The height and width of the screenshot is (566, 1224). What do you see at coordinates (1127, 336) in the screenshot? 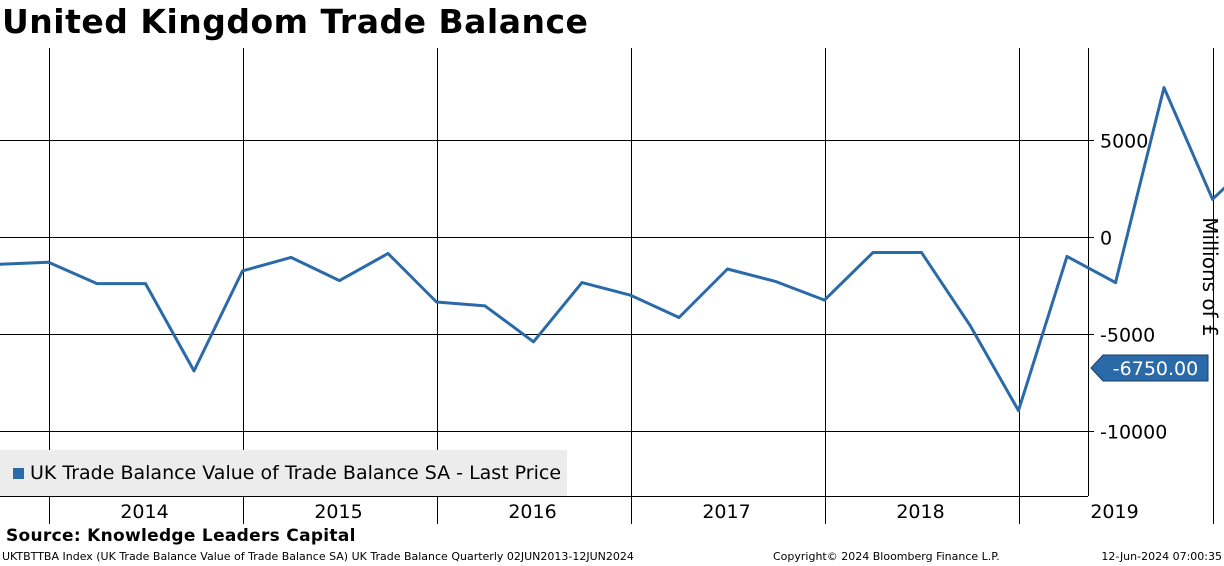
I see `y-tick-label: -5000` at bounding box center [1127, 336].